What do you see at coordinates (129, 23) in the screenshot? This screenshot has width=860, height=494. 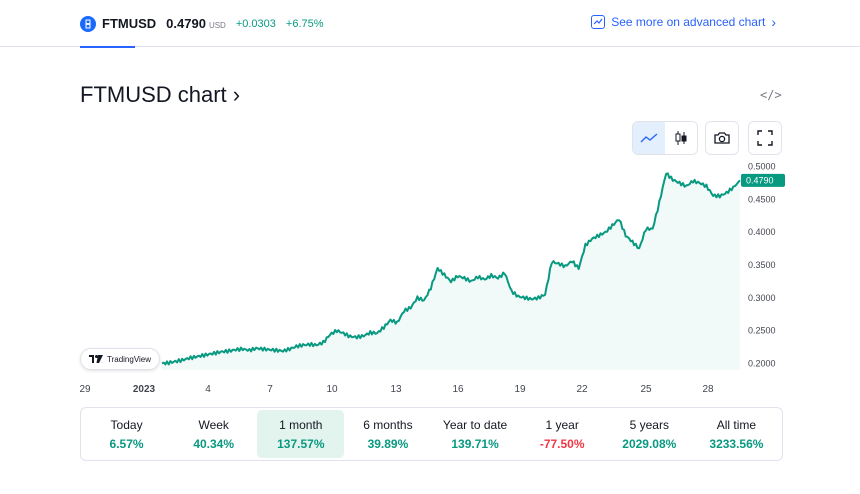 I see `symbol-name: FTMUSD` at bounding box center [129, 23].